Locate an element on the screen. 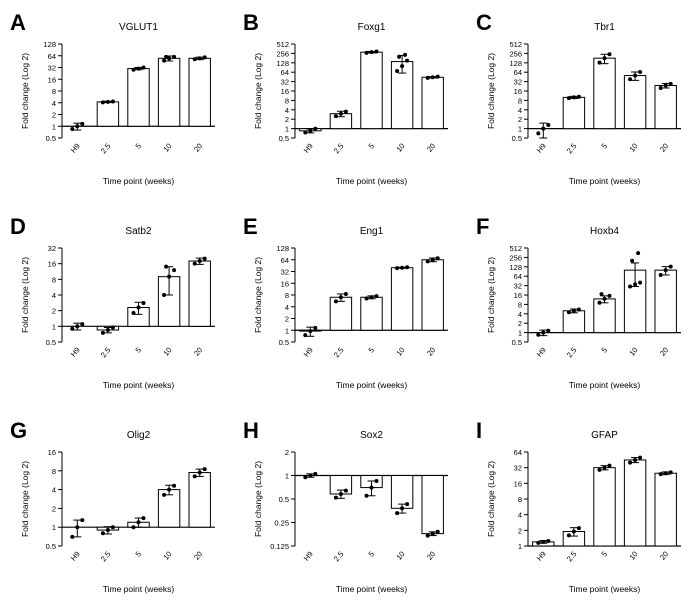 Image resolution: width=700 pixels, height=611 pixels. panel-letter: A is located at coordinates (18, 22).